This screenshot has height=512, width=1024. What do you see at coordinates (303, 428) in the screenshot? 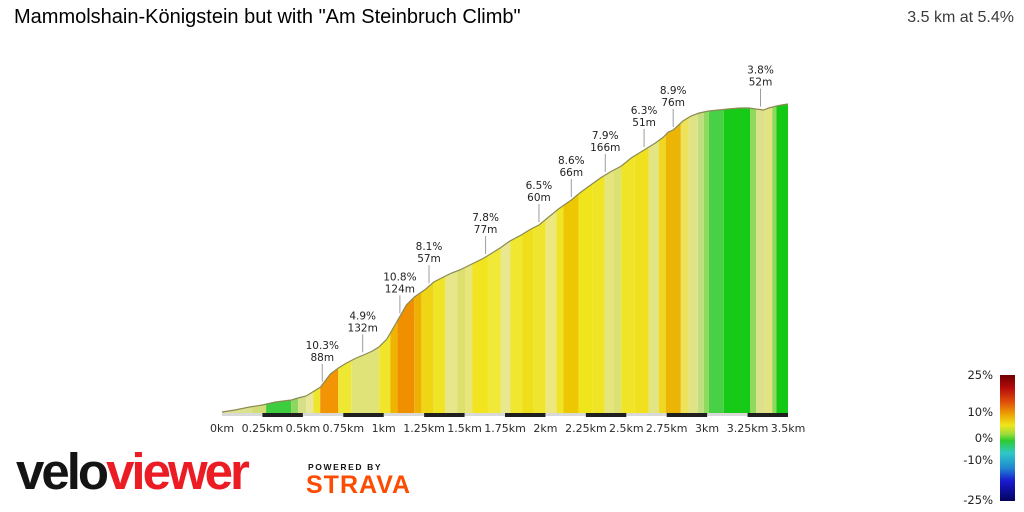
I see `x-axis-tick-label: 0.5km` at bounding box center [303, 428].